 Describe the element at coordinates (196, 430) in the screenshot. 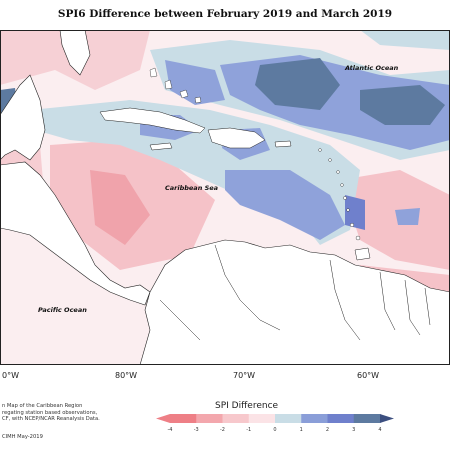

I see `legend-tick-label: -3` at that location.